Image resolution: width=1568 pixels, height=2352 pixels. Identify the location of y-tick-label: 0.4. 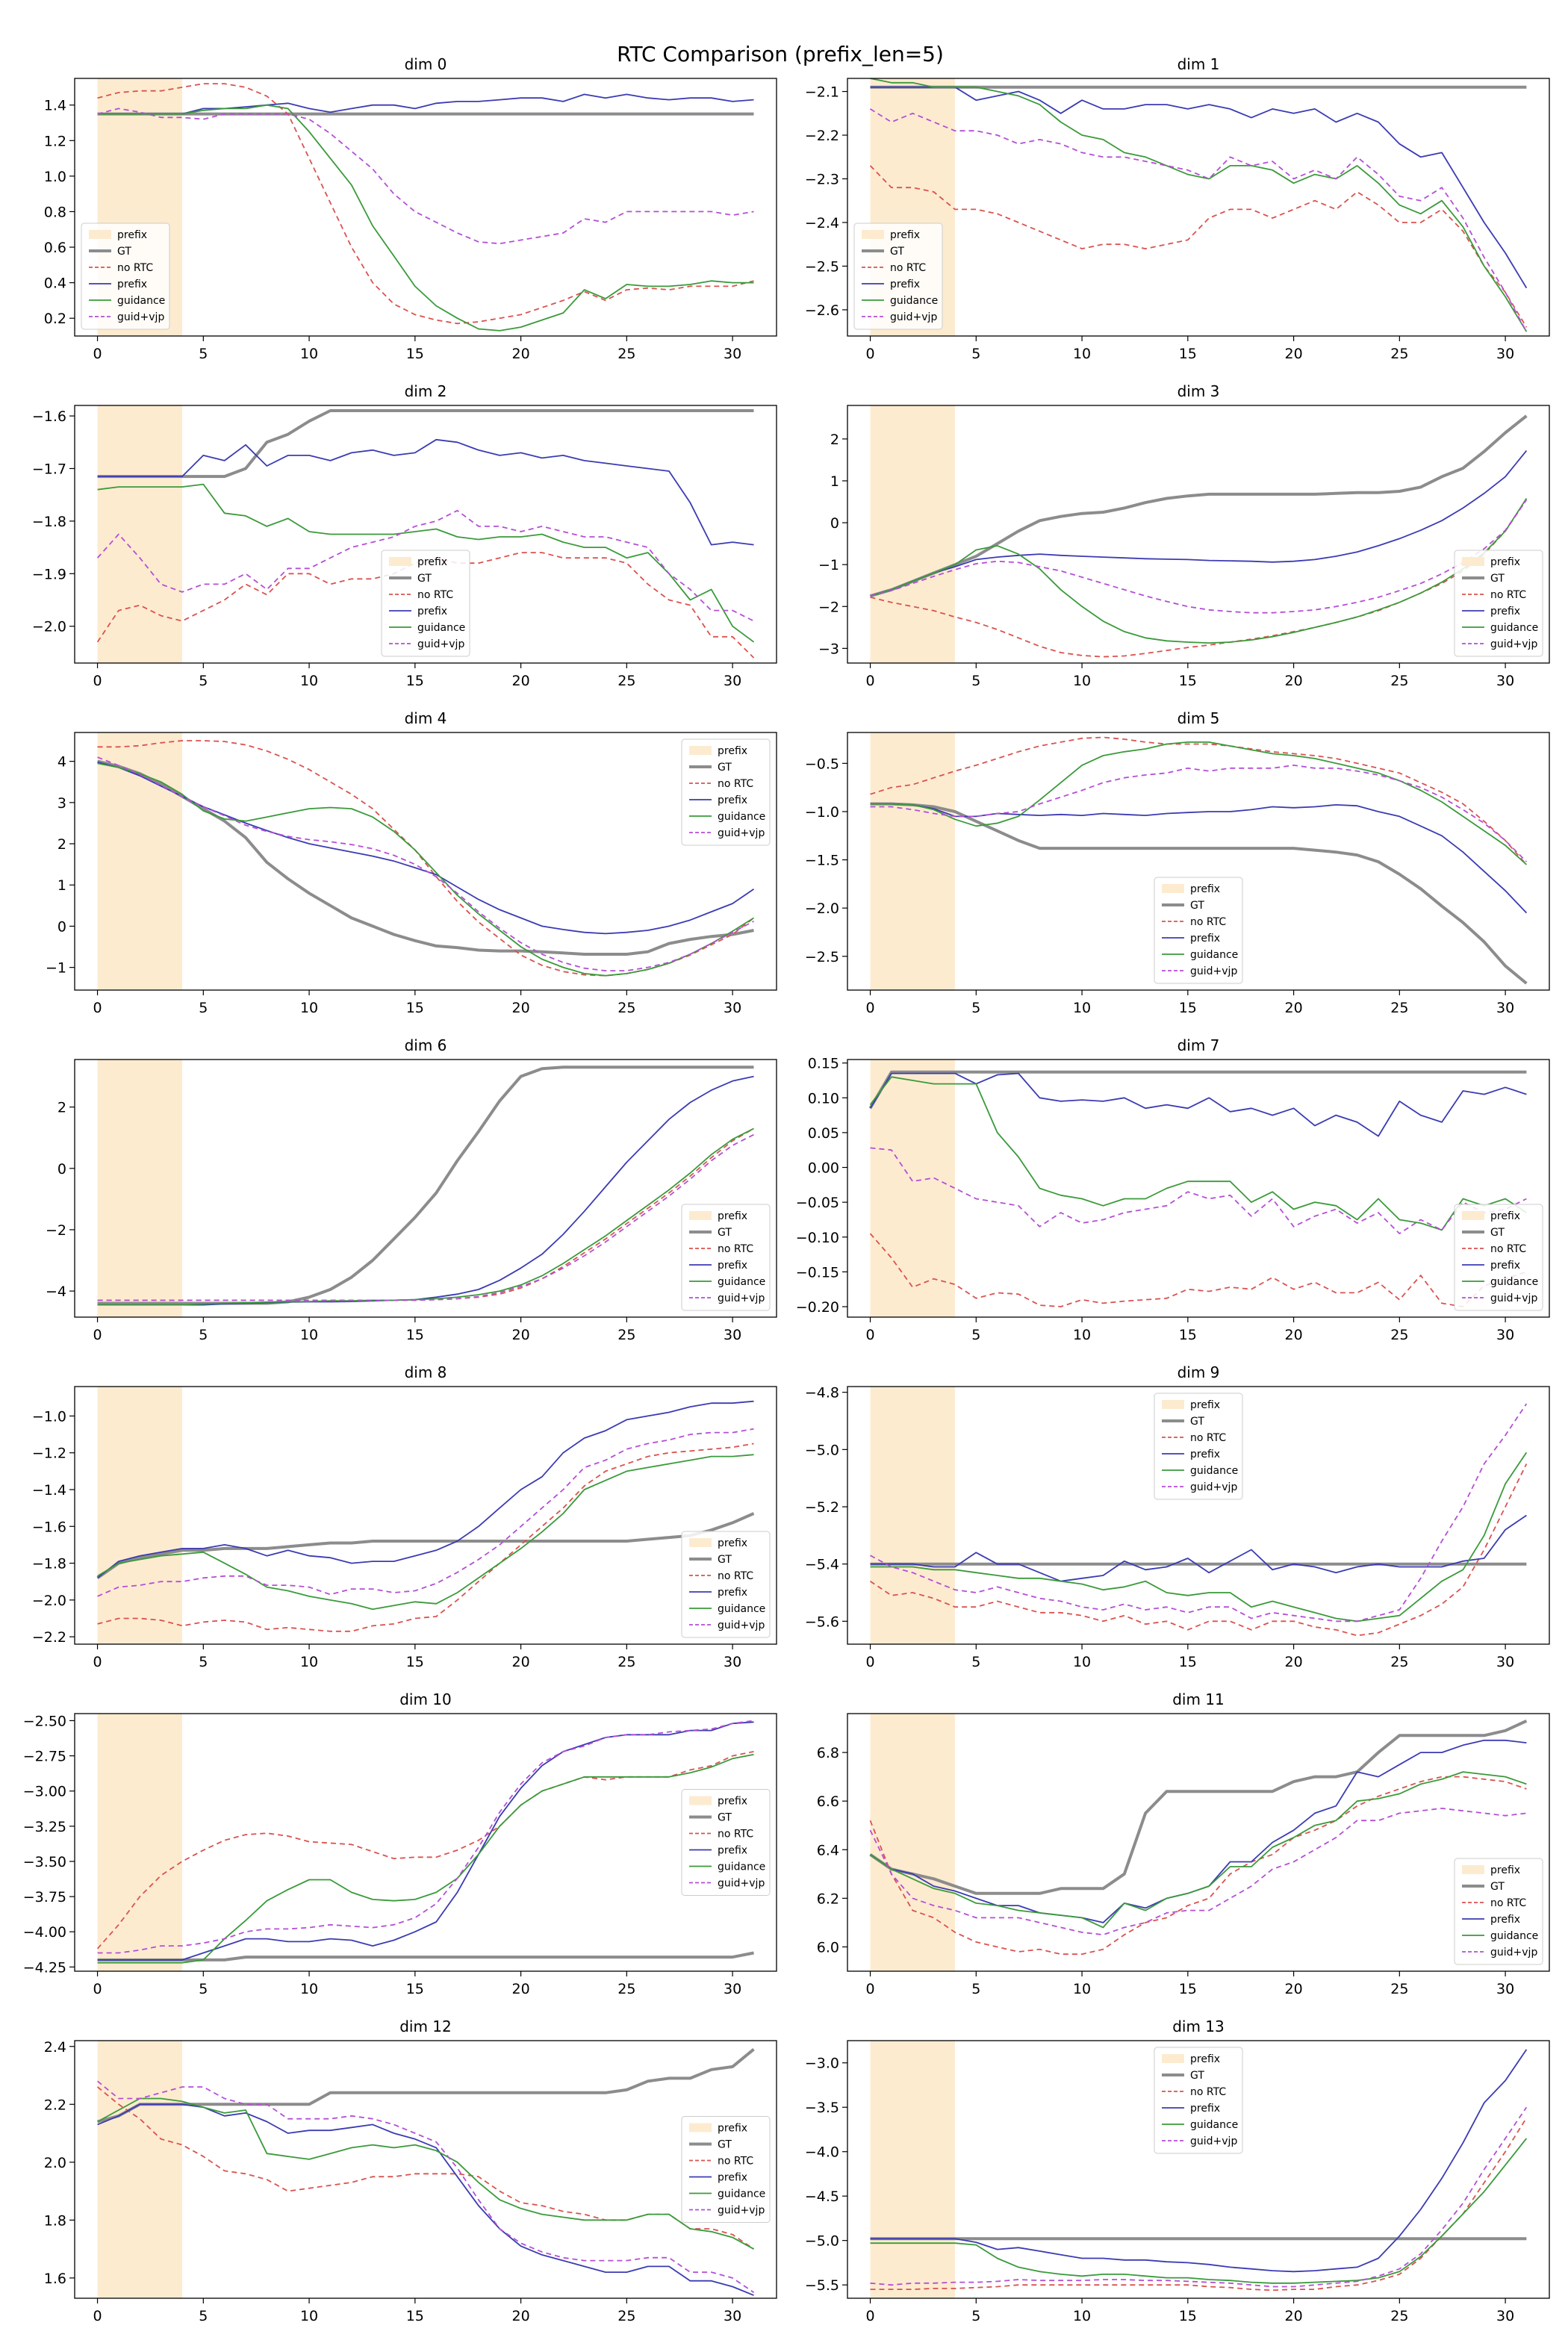
(55, 284).